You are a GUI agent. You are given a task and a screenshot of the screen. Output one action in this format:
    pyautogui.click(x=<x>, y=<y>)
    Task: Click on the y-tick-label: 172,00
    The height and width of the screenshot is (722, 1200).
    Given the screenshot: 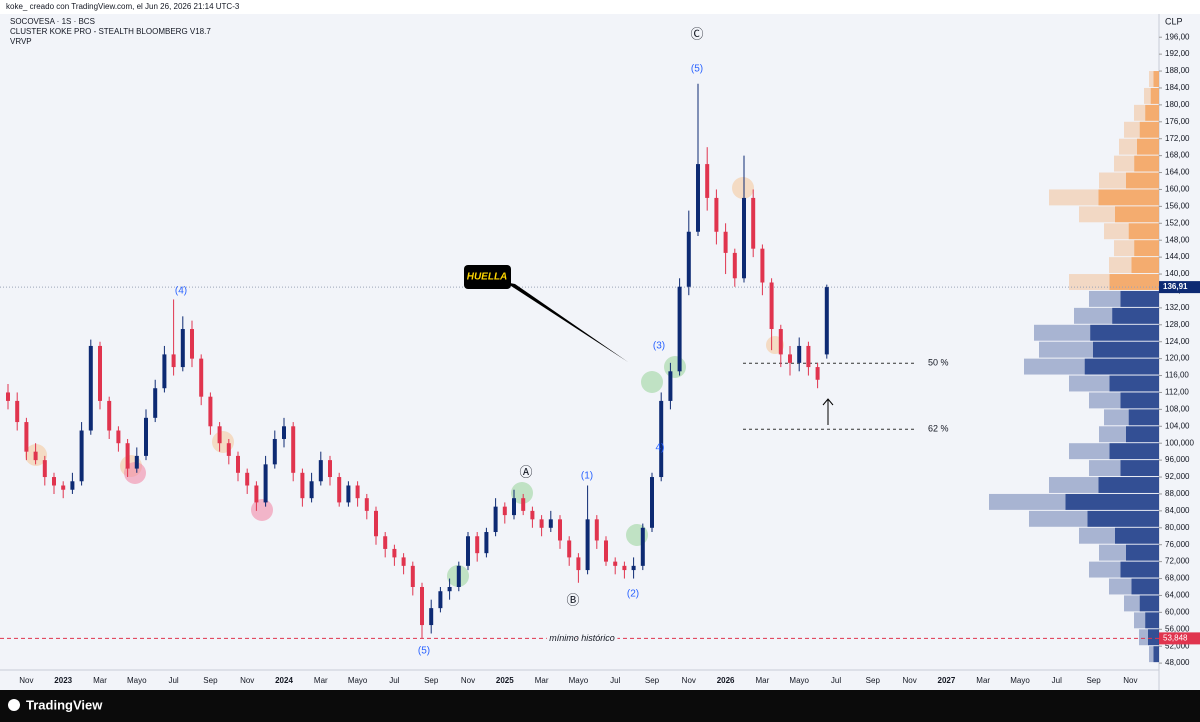 What is the action you would take?
    pyautogui.click(x=1177, y=138)
    